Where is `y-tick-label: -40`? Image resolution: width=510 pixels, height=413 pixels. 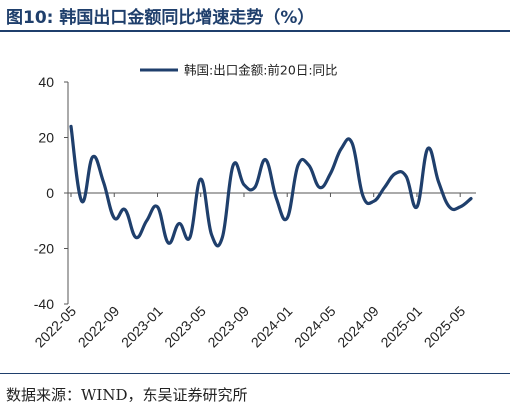
y-tick-label: -40 is located at coordinates (44, 304).